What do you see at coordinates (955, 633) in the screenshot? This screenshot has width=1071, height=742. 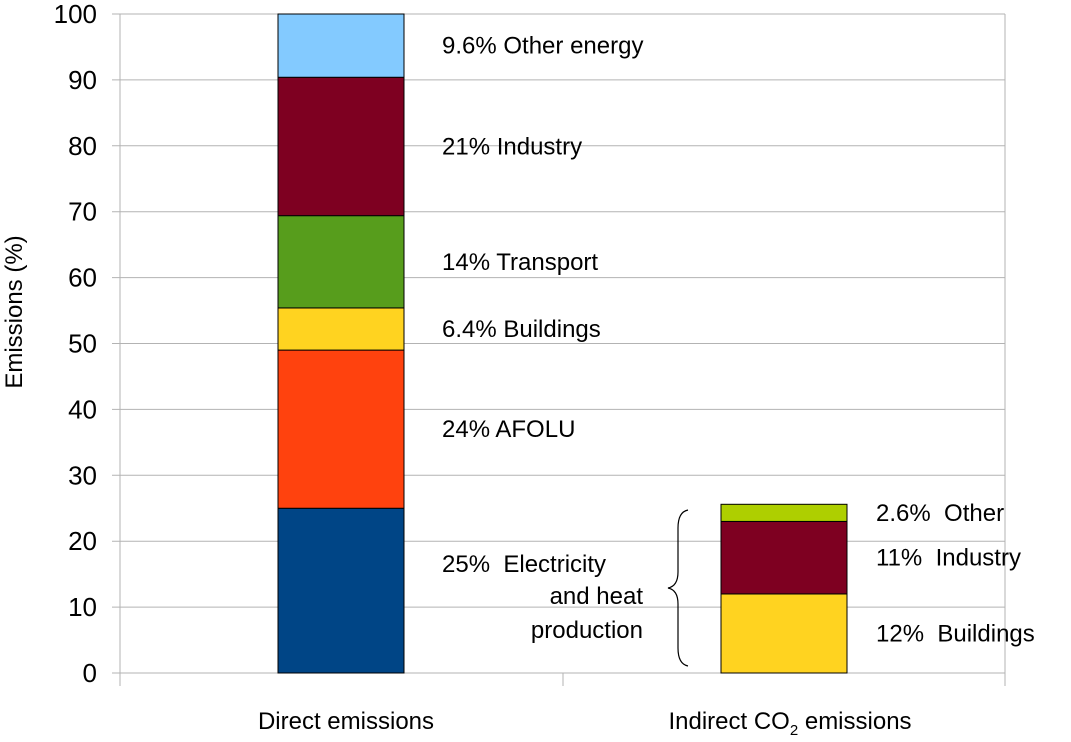 I see `segment-label: 12% Buildings` at bounding box center [955, 633].